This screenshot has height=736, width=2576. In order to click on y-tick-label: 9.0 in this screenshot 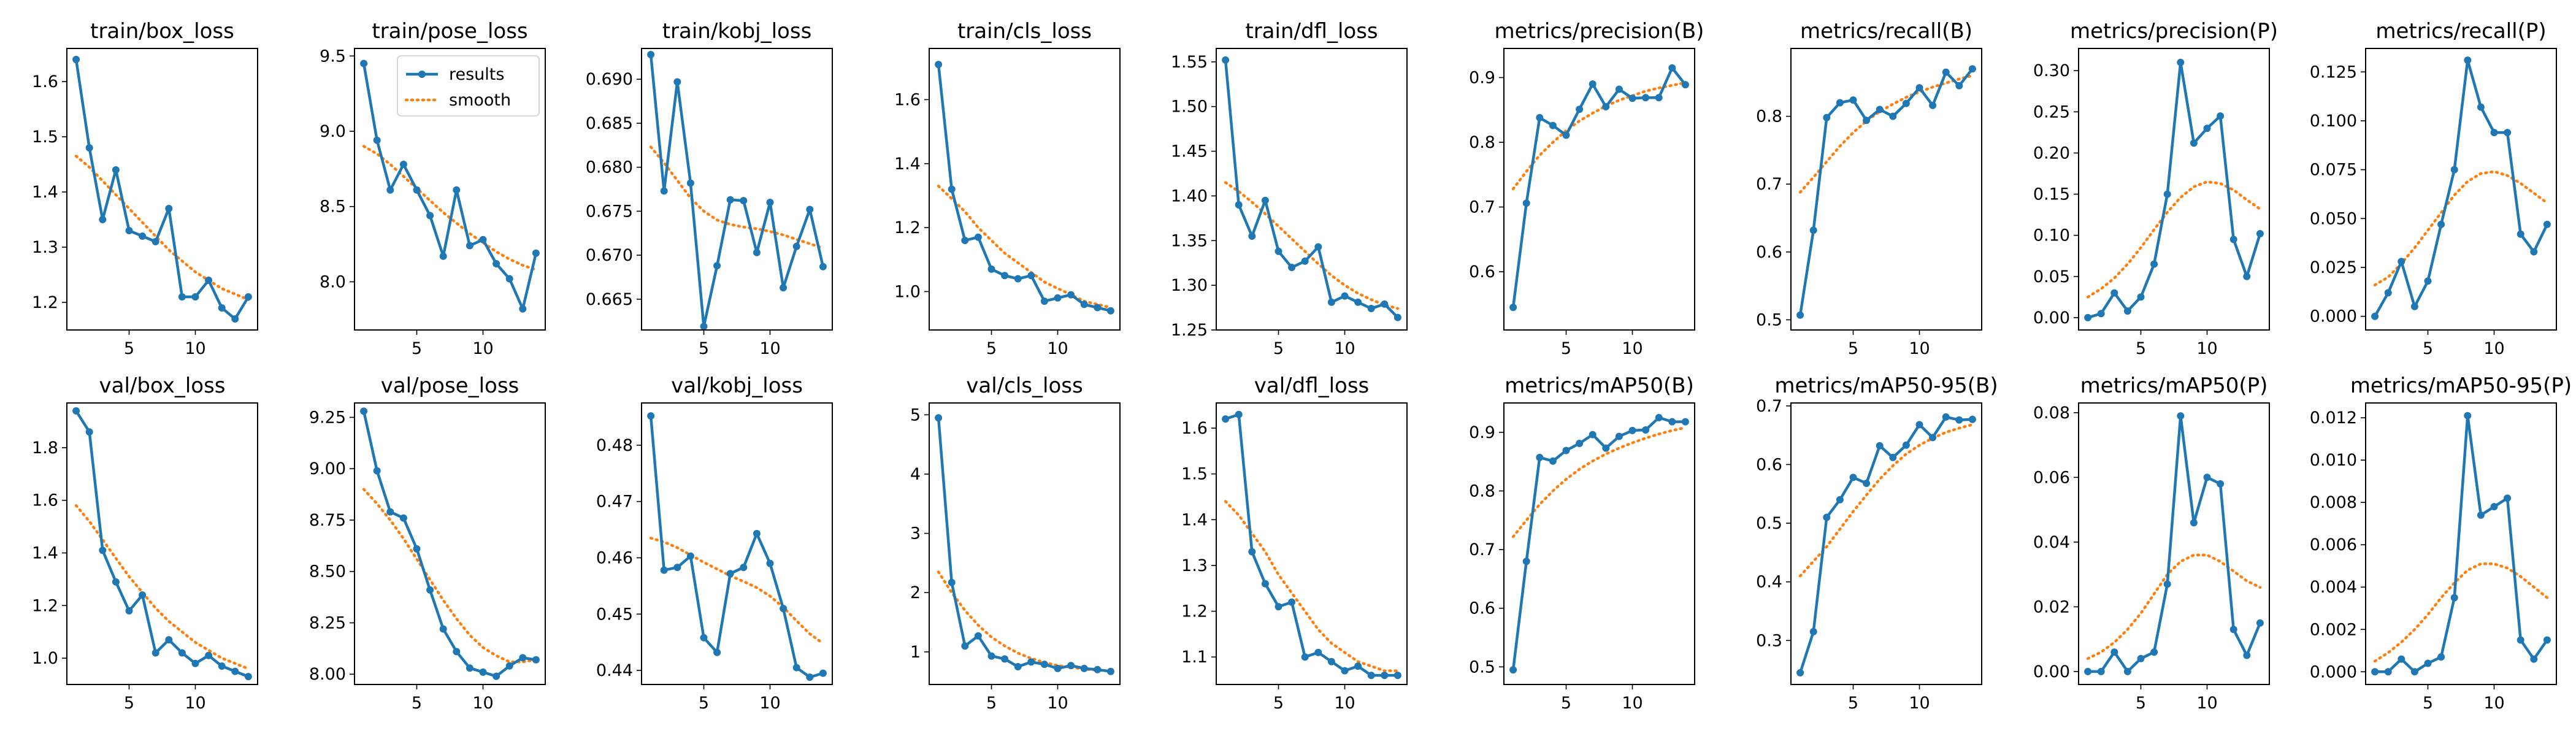, I will do `click(333, 131)`.